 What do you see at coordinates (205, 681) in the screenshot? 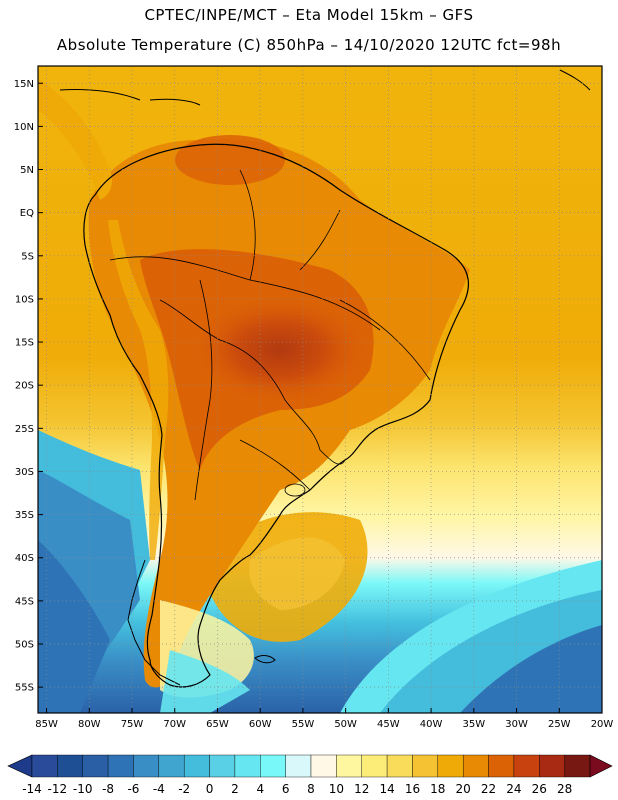
I see `drake-passage-cold` at bounding box center [205, 681].